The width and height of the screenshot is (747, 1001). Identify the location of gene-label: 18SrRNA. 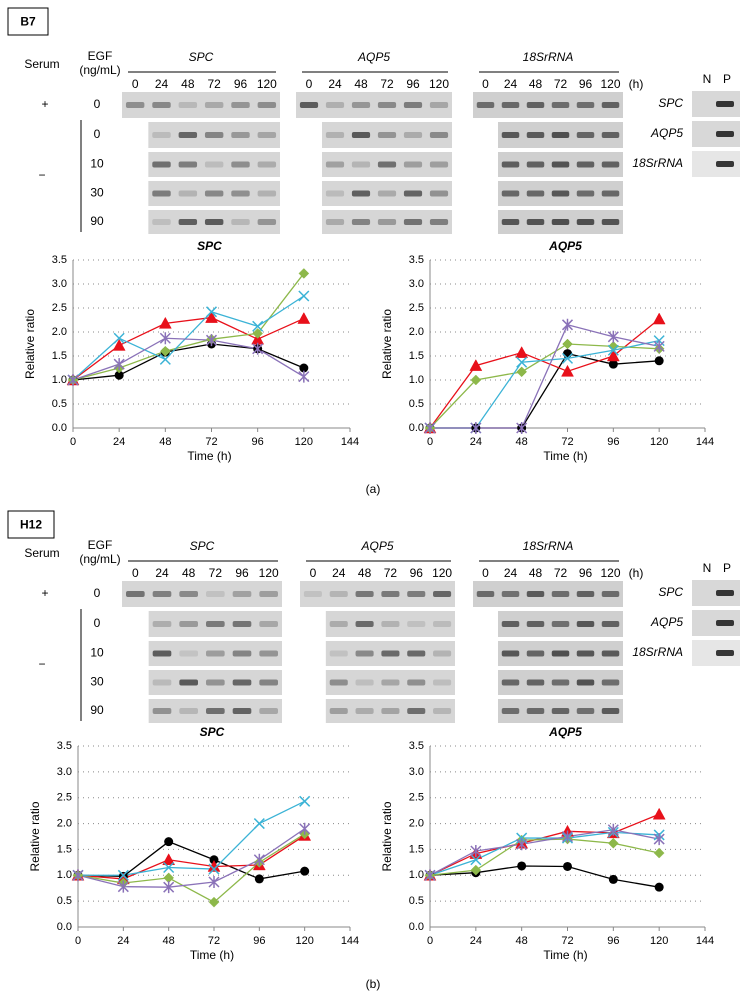
(548, 57).